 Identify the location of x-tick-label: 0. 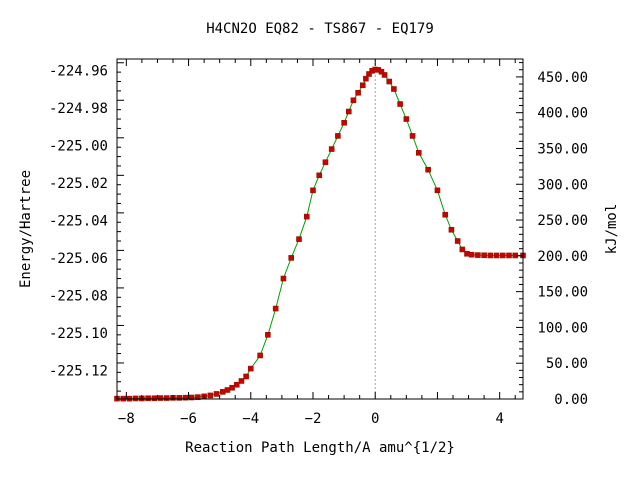
(375, 419).